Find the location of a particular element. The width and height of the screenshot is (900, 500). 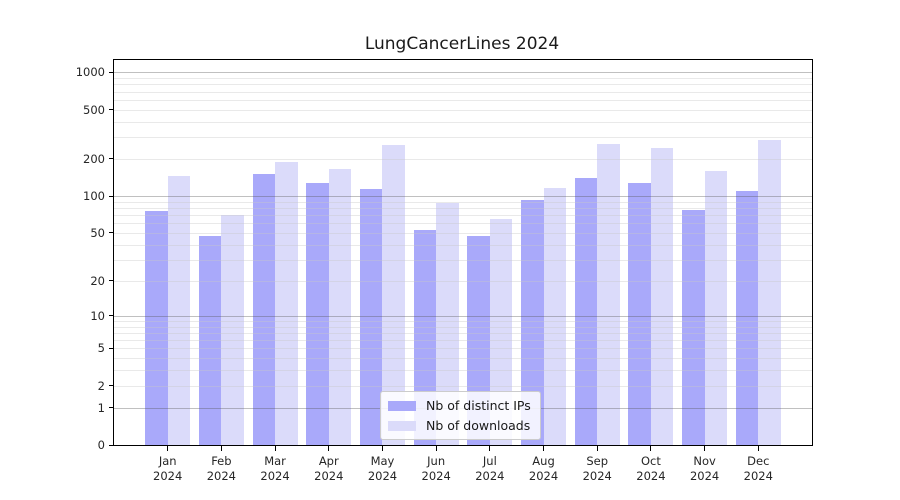

x-tick-month: Oct is located at coordinates (650, 461).